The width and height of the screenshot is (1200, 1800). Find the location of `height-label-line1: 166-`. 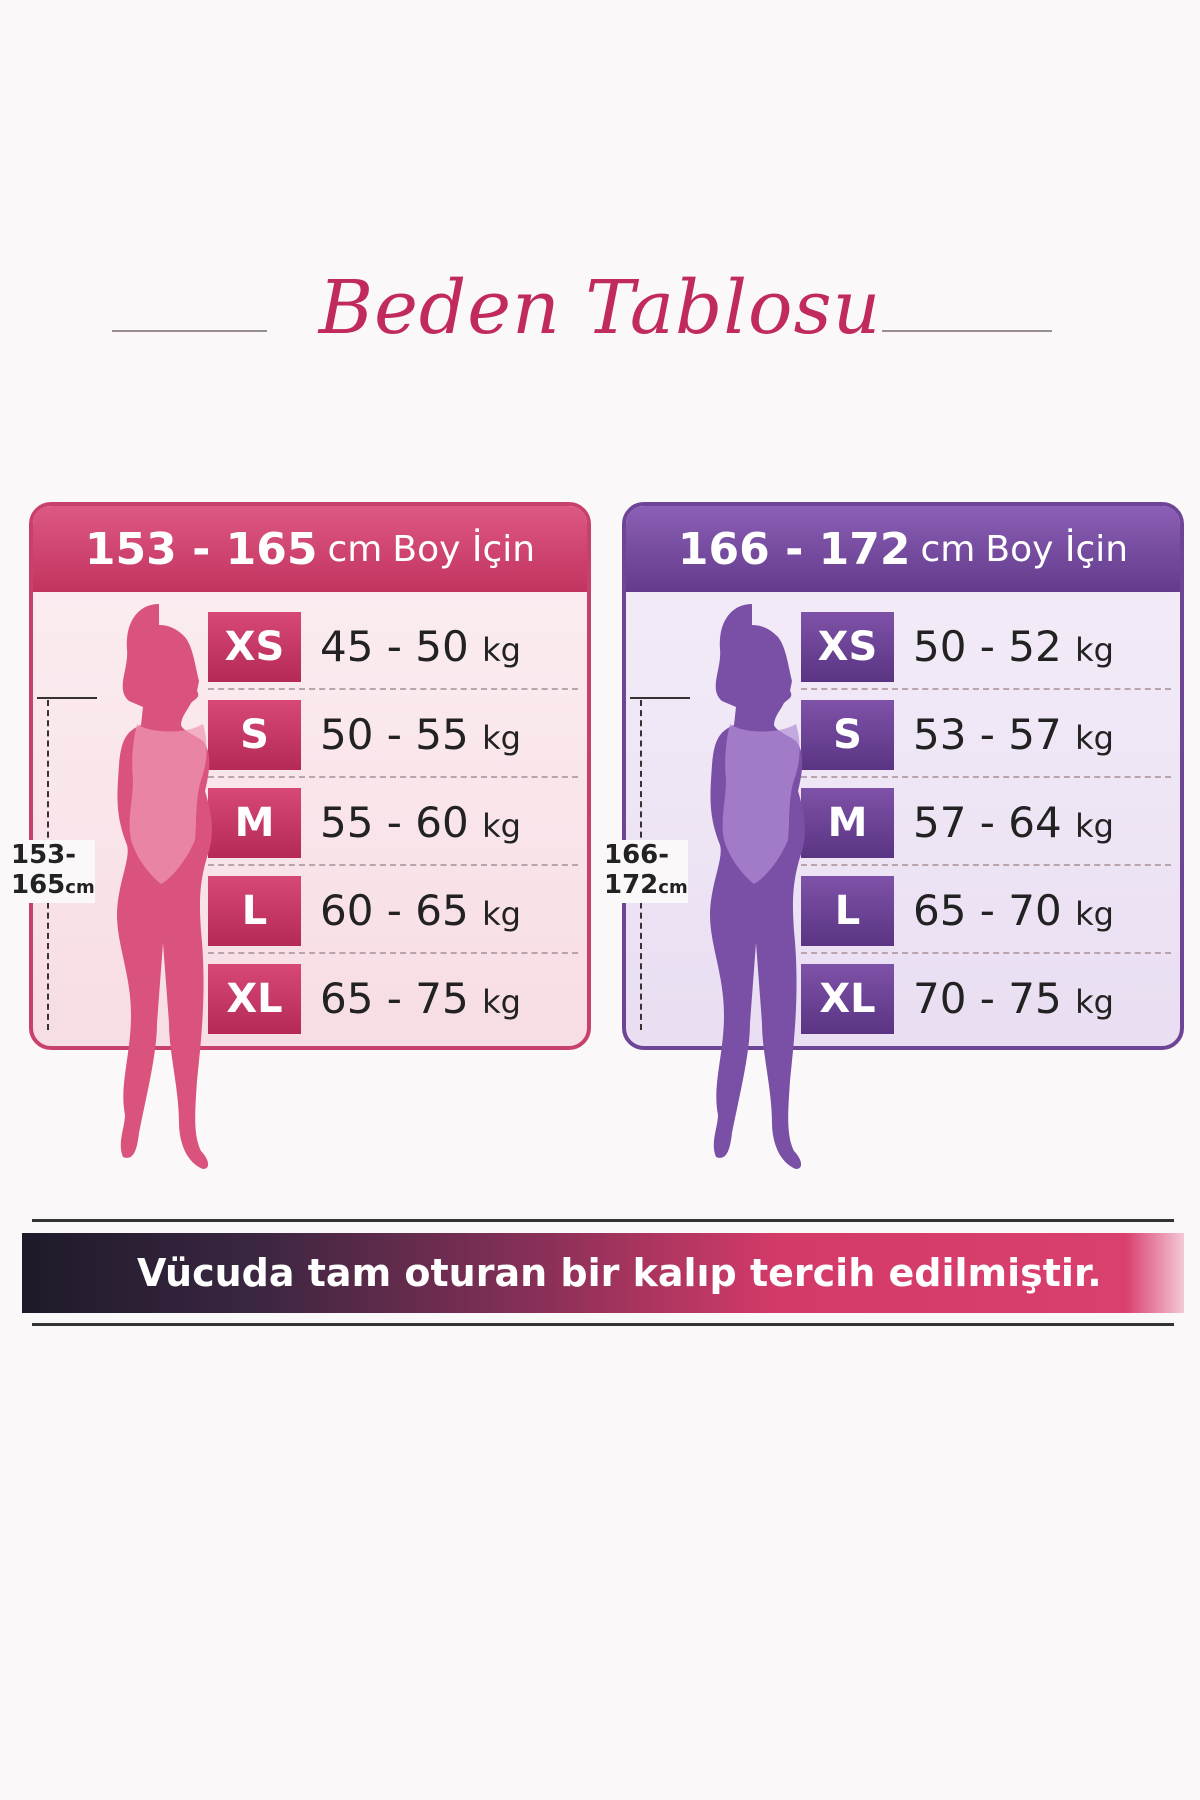

height-label-line1: 166- is located at coordinates (637, 855).